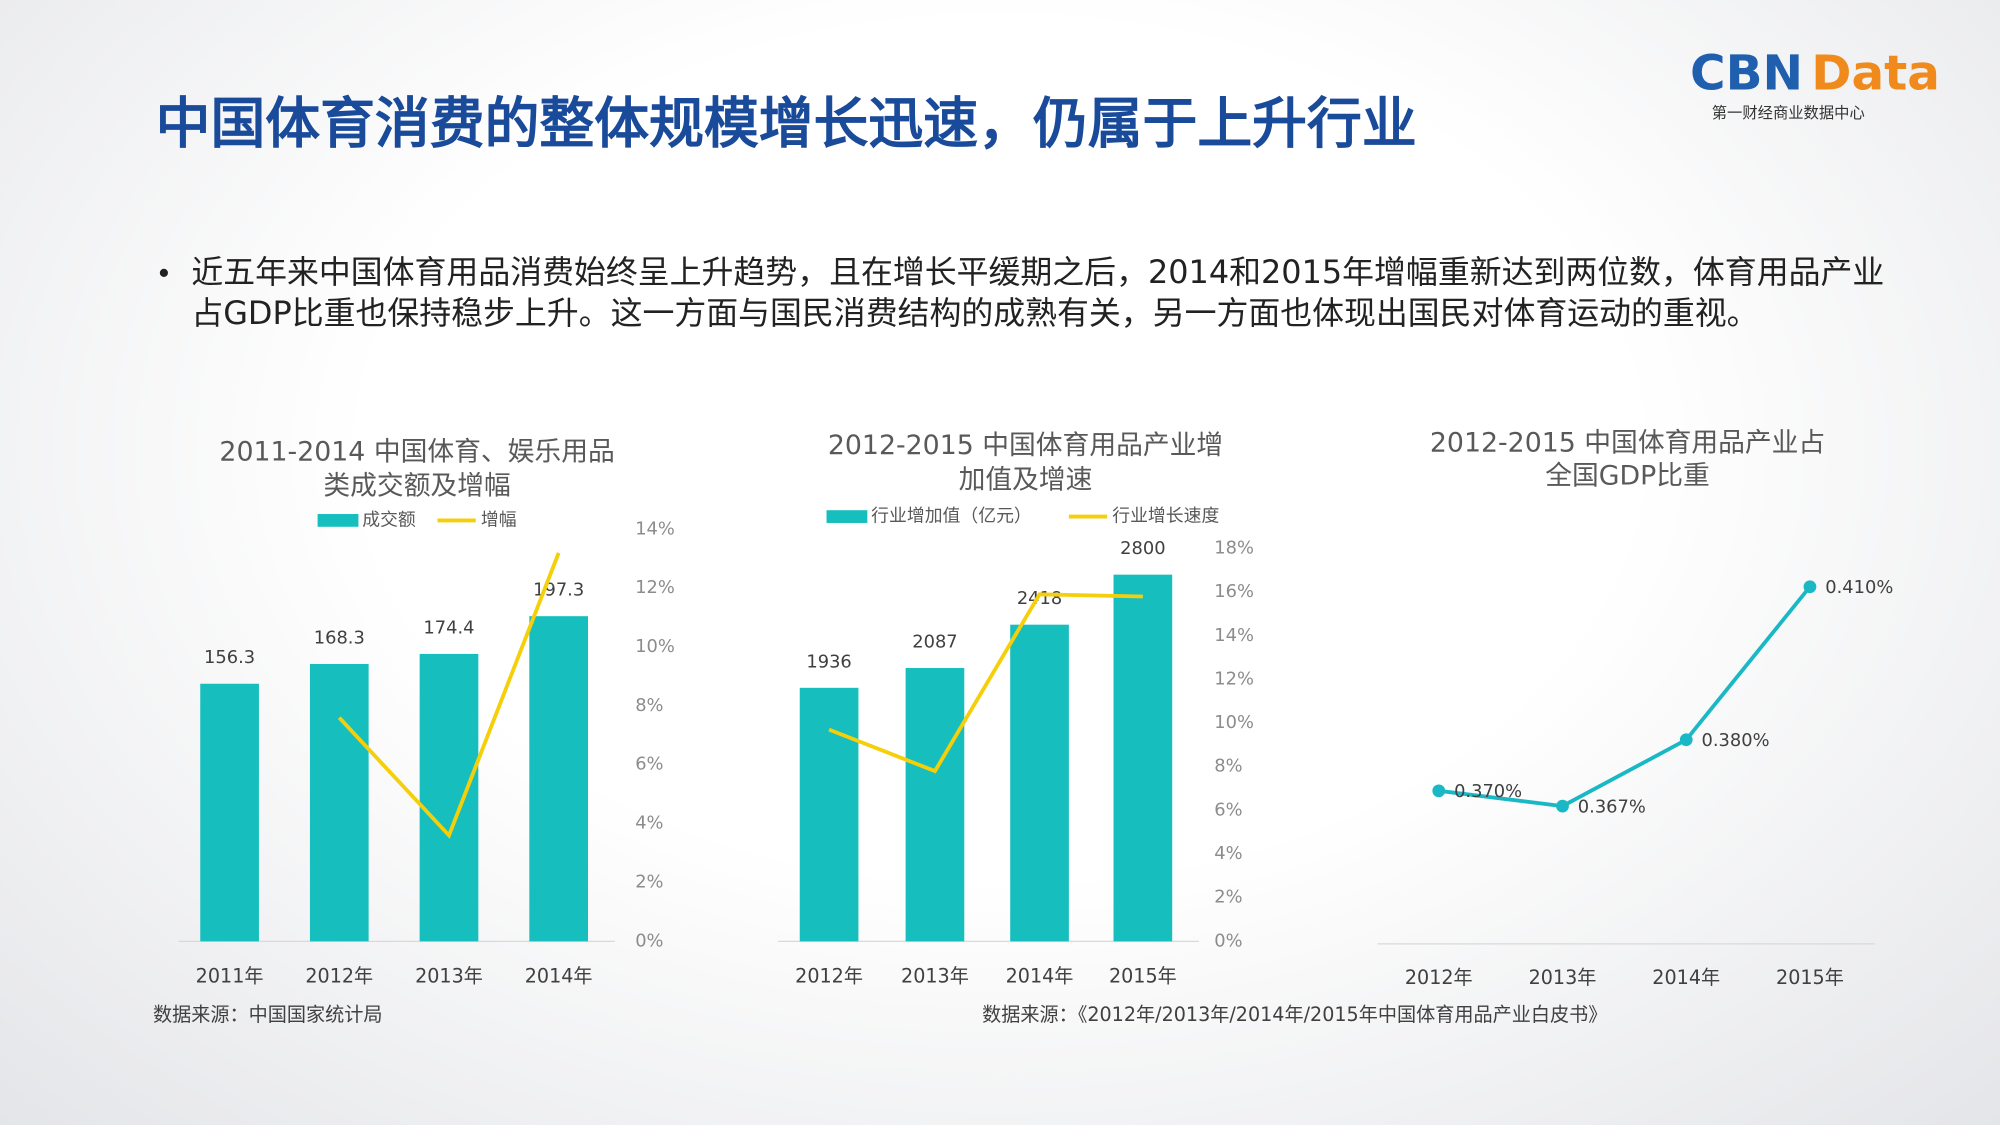 The image size is (2000, 1125). Describe the element at coordinates (1039, 598) in the screenshot. I see `data-label: 2418` at that location.